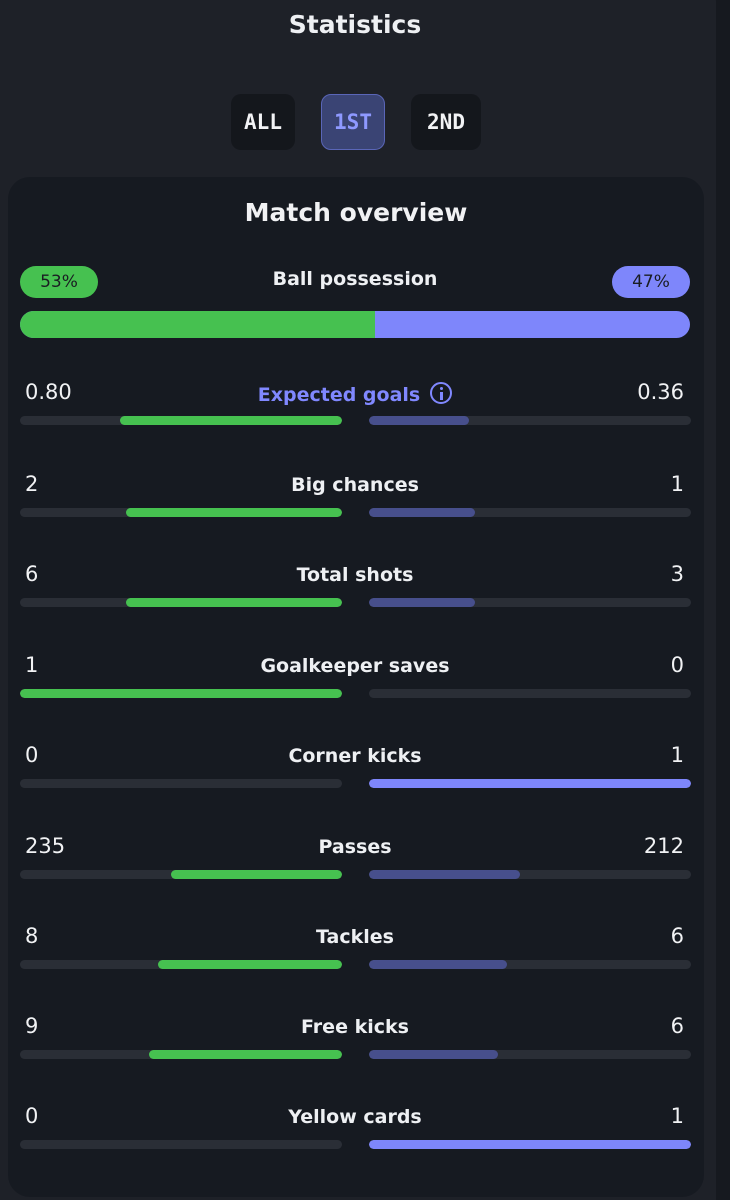 The height and width of the screenshot is (1200, 730). I want to click on match-overview-title: Match overview, so click(356, 212).